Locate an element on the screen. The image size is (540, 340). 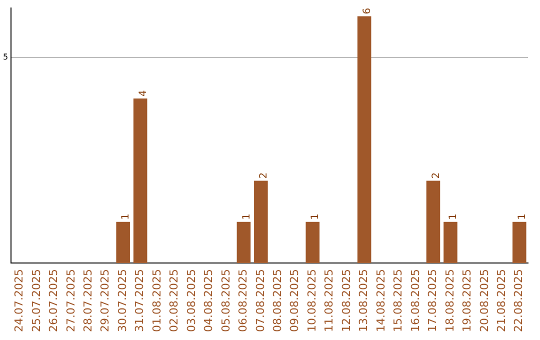
x-tick-label: 01.08.2025 is located at coordinates (157, 300).